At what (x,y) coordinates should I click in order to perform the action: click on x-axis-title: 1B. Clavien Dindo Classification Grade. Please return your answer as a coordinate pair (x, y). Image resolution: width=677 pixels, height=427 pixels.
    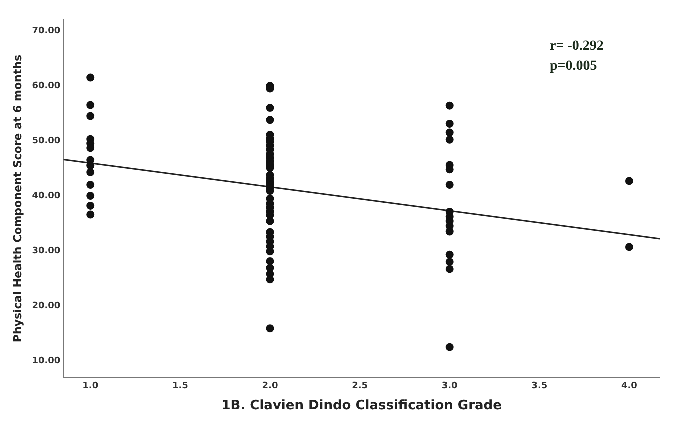
    Looking at the image, I should click on (362, 406).